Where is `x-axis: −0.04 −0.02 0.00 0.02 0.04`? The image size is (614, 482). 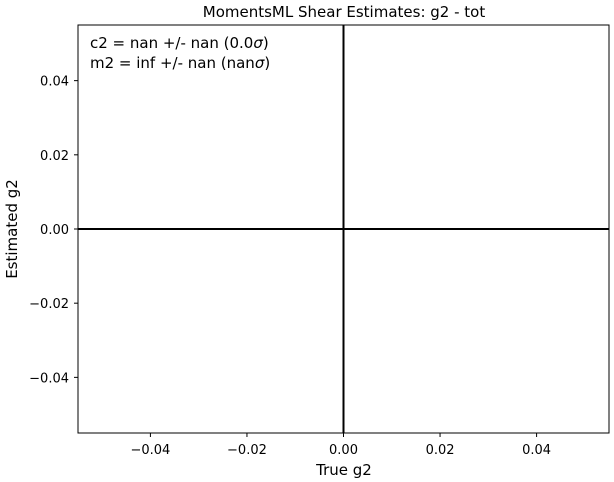 x-axis: −0.04 −0.02 0.00 0.02 0.04 is located at coordinates (340, 445).